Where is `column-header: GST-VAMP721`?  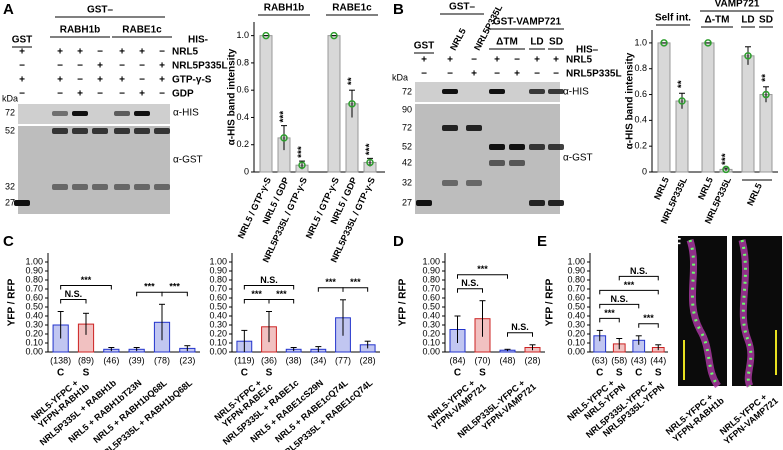
column-header: GST-VAMP721 is located at coordinates (527, 22).